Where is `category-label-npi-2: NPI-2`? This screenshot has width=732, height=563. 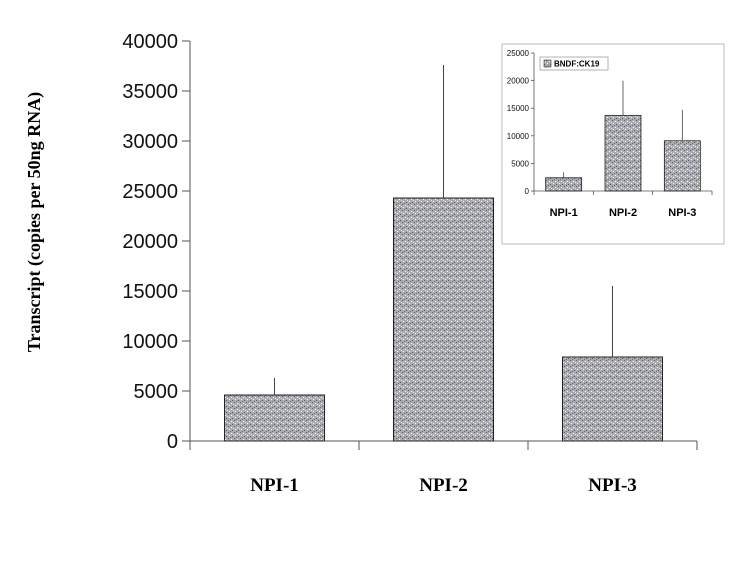 category-label-npi-2: NPI-2 is located at coordinates (443, 485).